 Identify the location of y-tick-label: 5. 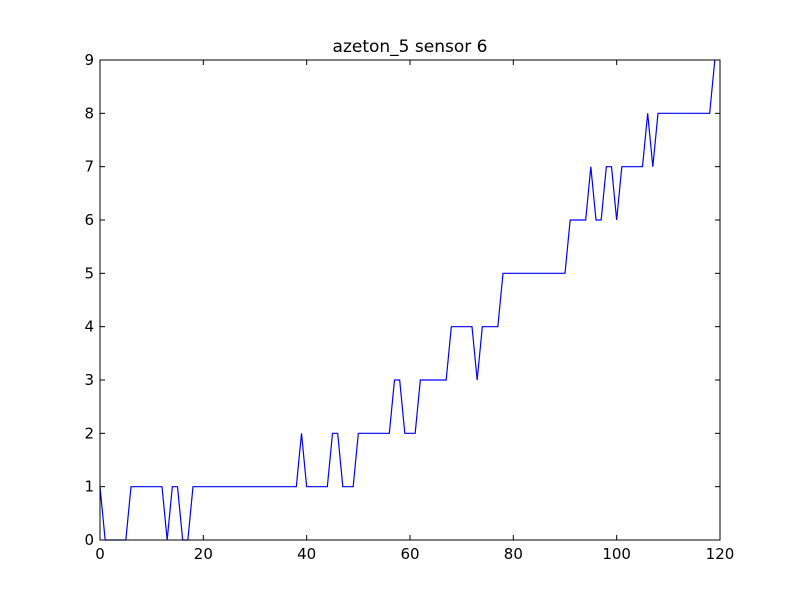
(89, 273).